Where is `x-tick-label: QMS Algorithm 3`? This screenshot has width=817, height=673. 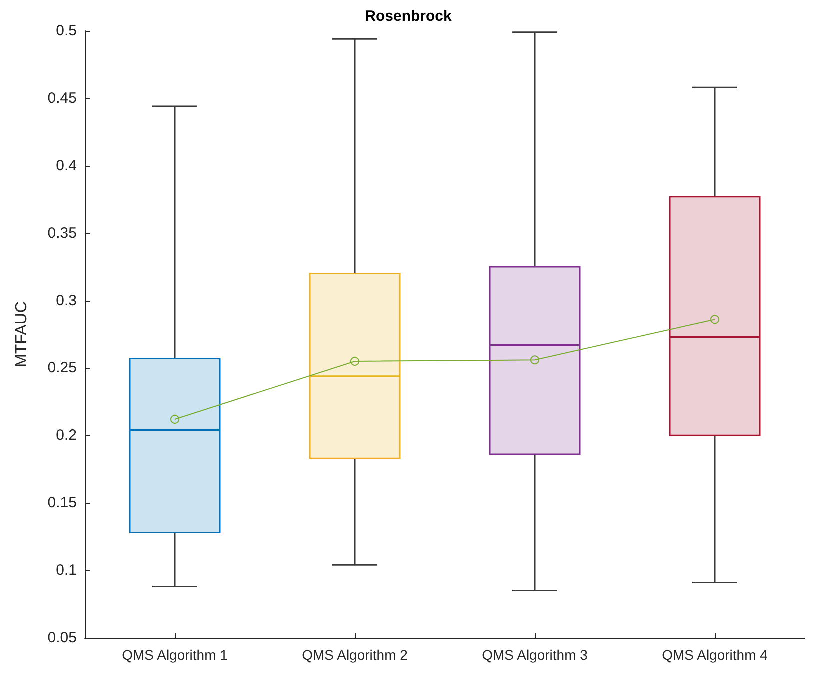 x-tick-label: QMS Algorithm 3 is located at coordinates (535, 655).